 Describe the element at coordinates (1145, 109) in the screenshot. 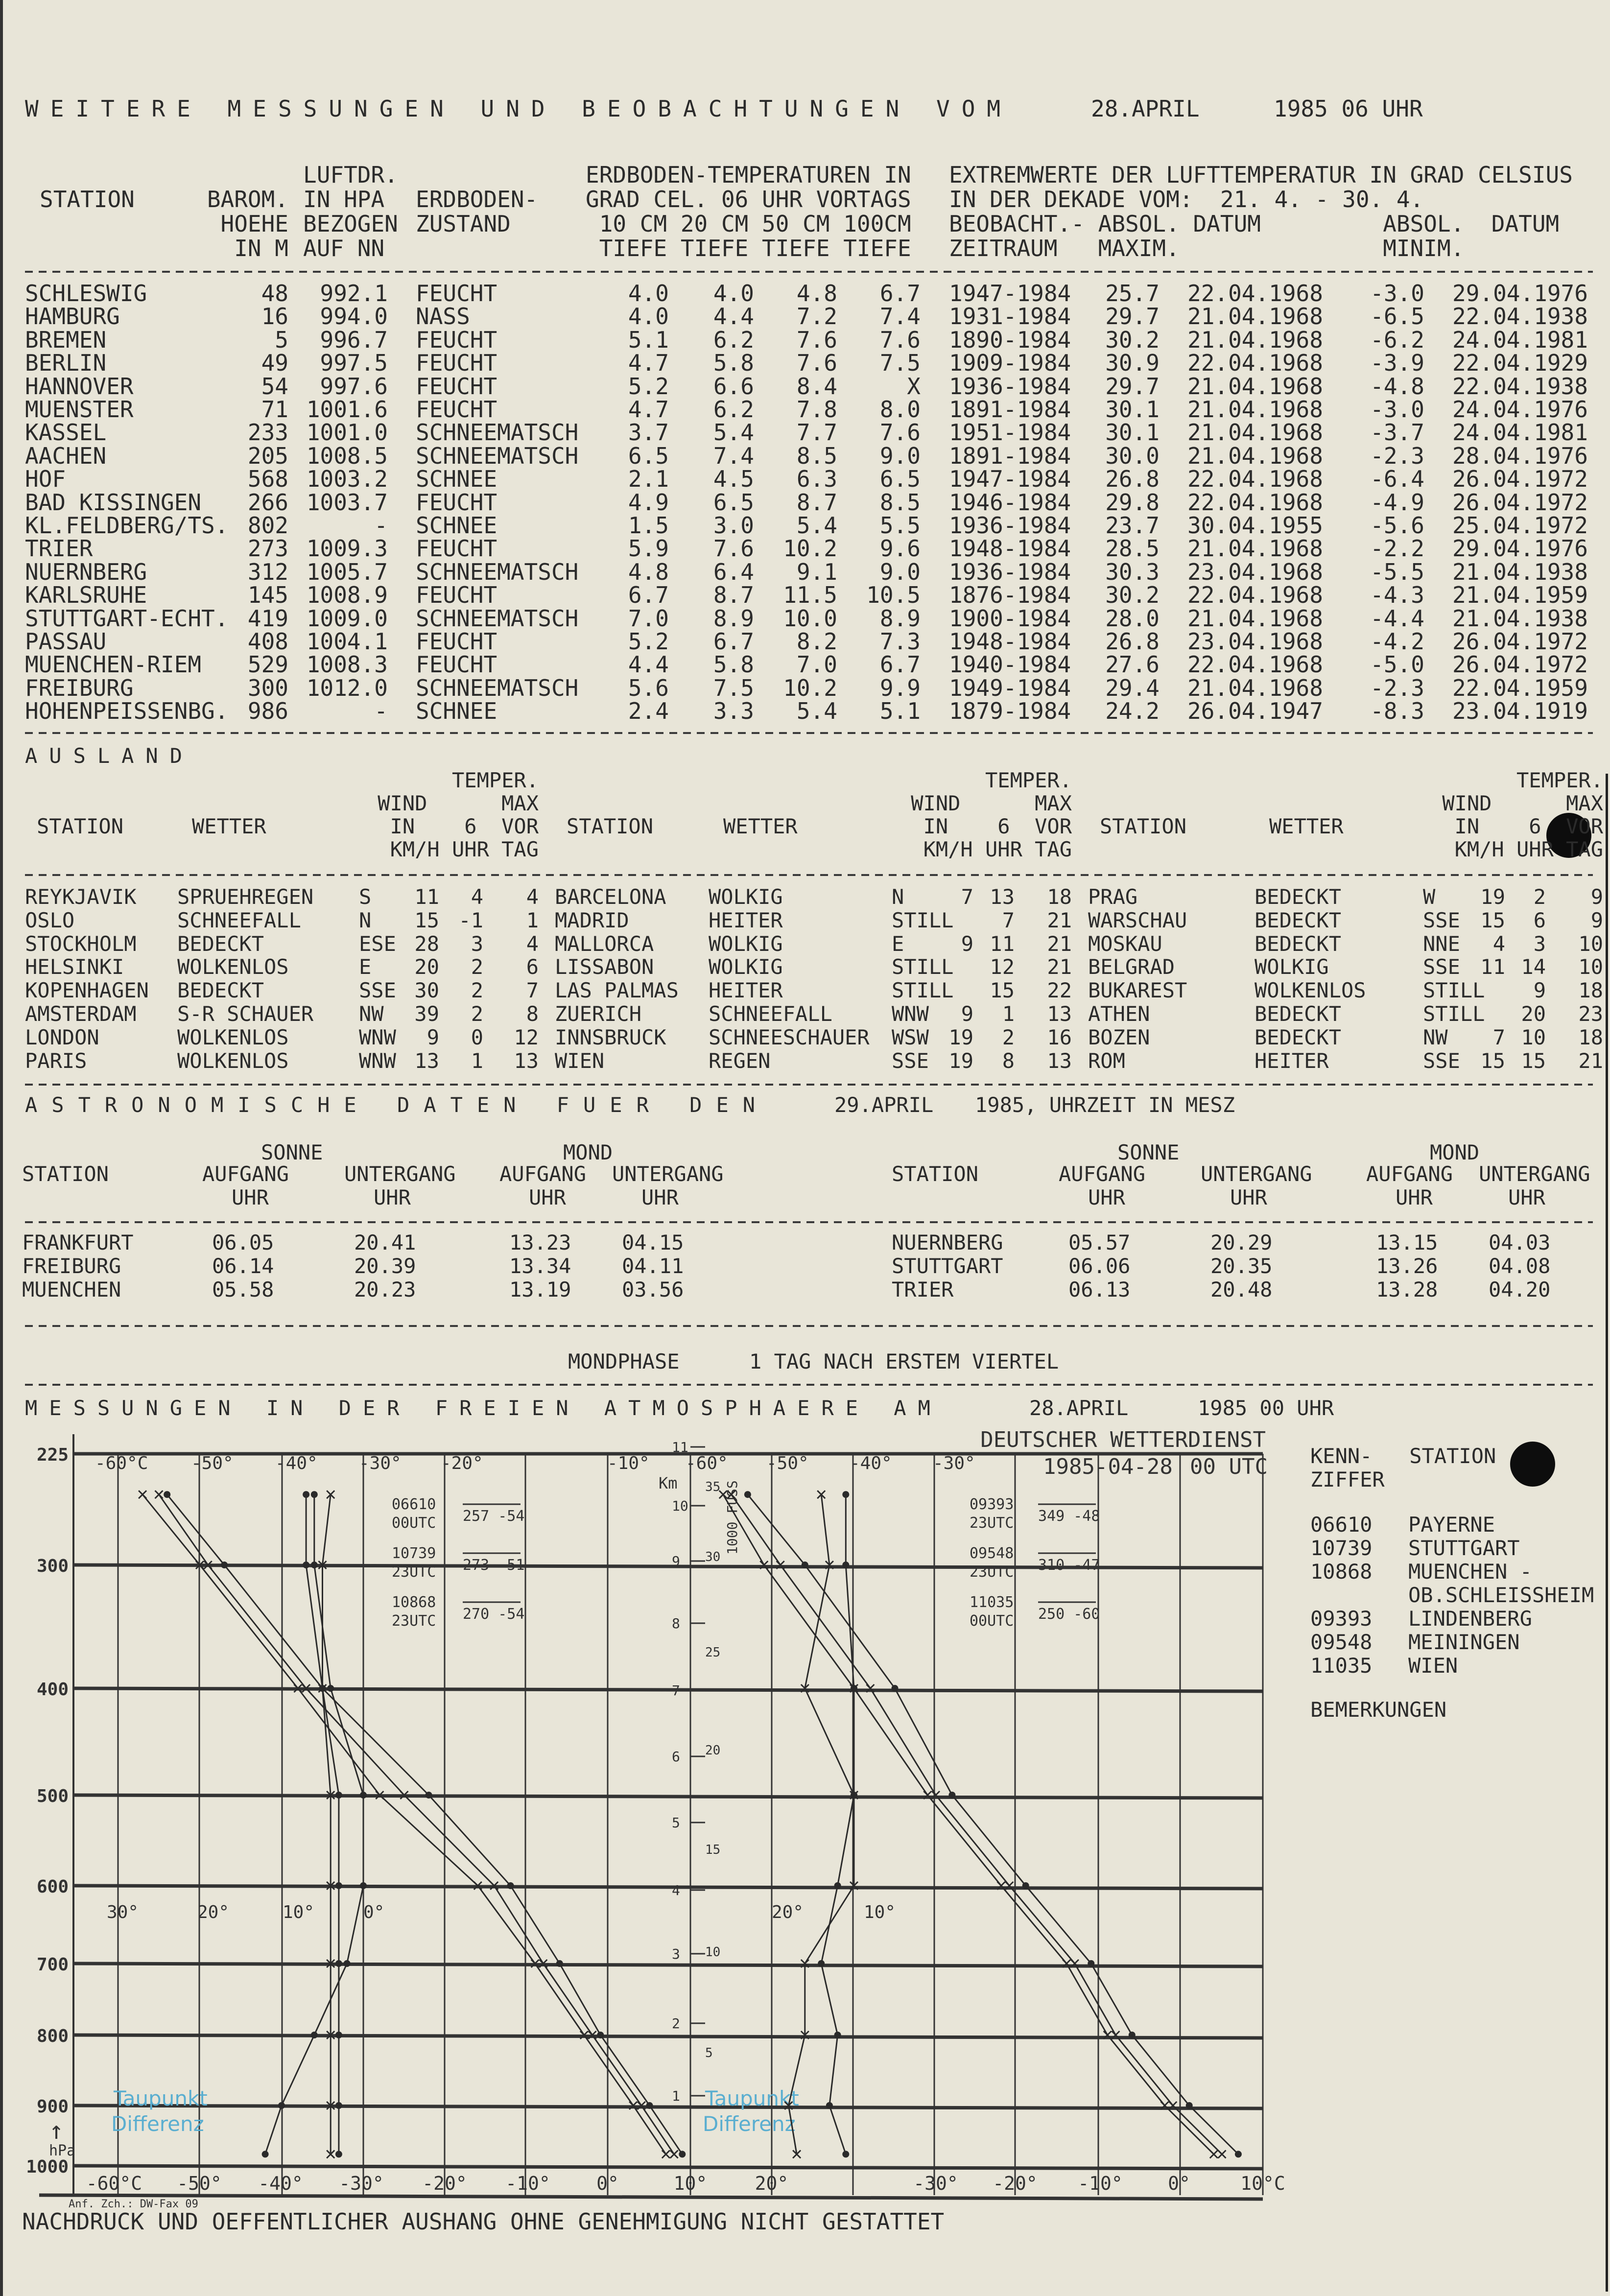

I see `document-date: 28.APRIL` at that location.